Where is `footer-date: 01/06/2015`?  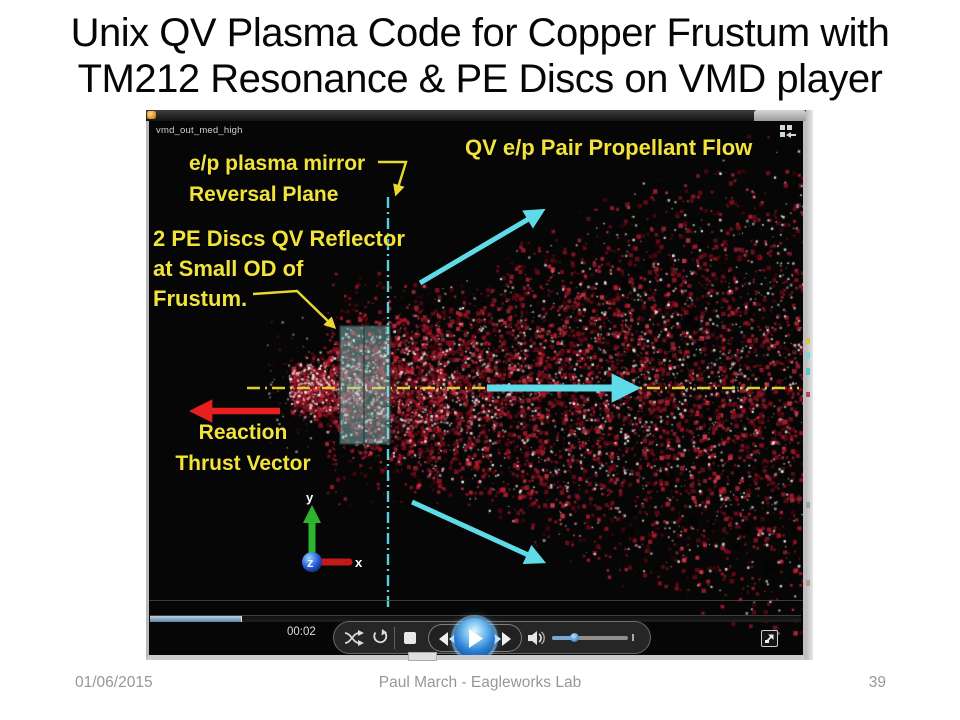
footer-date: 01/06/2015 is located at coordinates (114, 682).